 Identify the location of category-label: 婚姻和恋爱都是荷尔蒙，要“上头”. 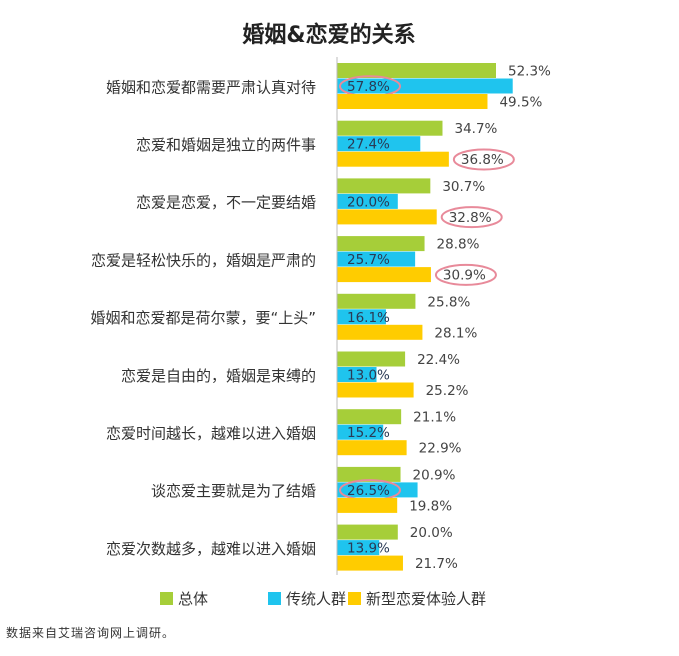
(203, 318).